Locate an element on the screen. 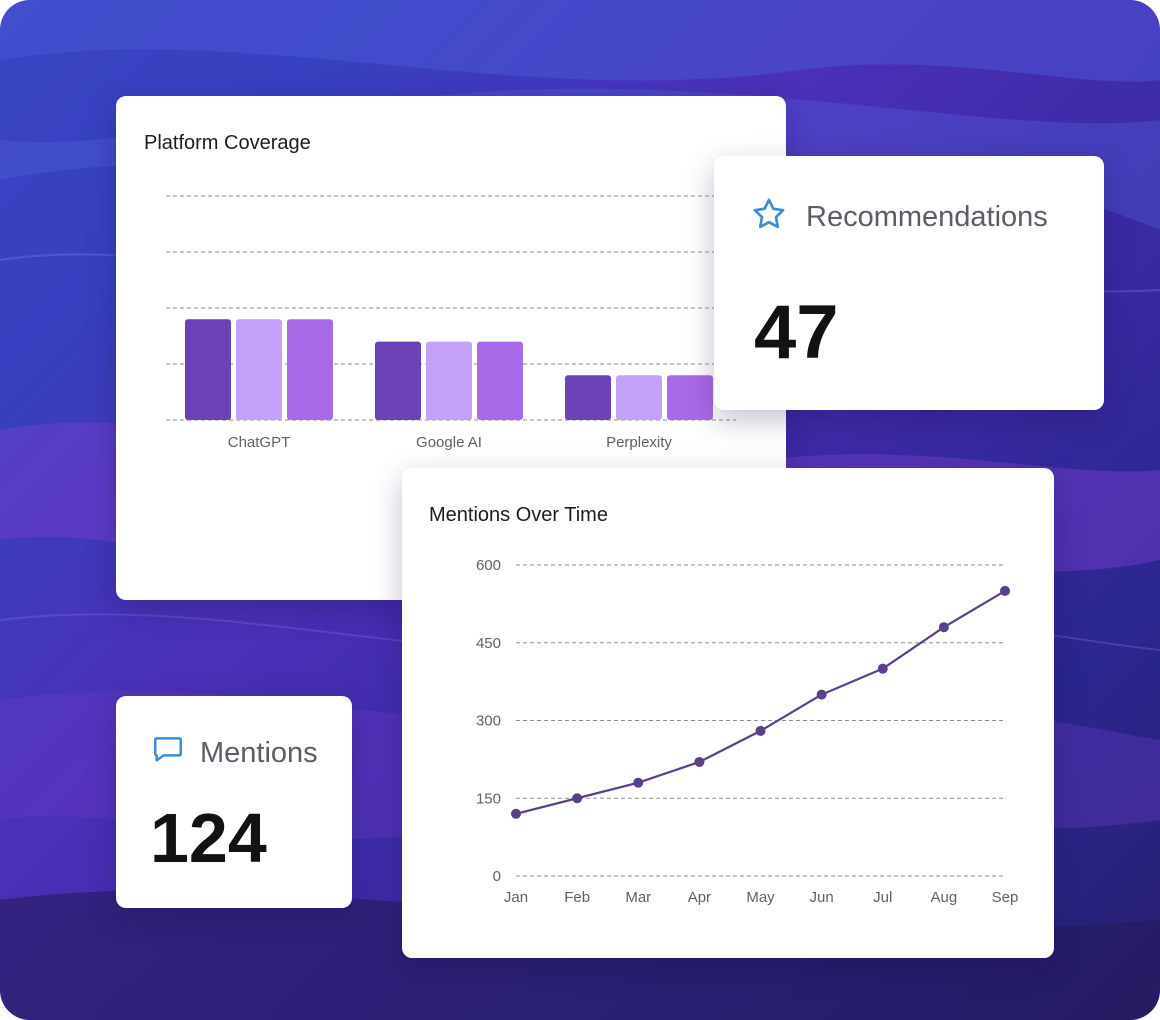 The image size is (1160, 1020). platform-coverage-title: Platform Coverage is located at coordinates (227, 143).